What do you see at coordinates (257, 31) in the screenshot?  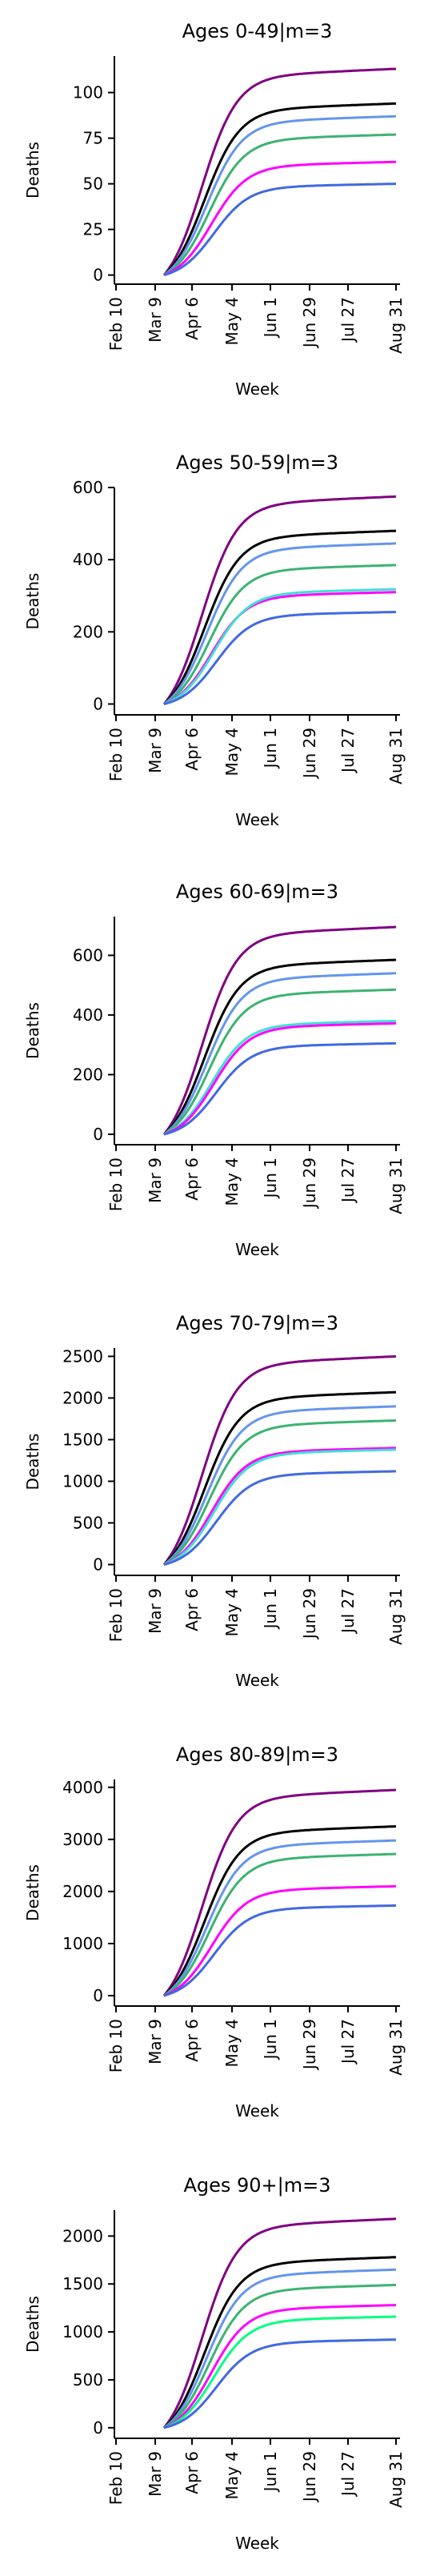 I see `chart-title: Ages 0-49|m=3` at bounding box center [257, 31].